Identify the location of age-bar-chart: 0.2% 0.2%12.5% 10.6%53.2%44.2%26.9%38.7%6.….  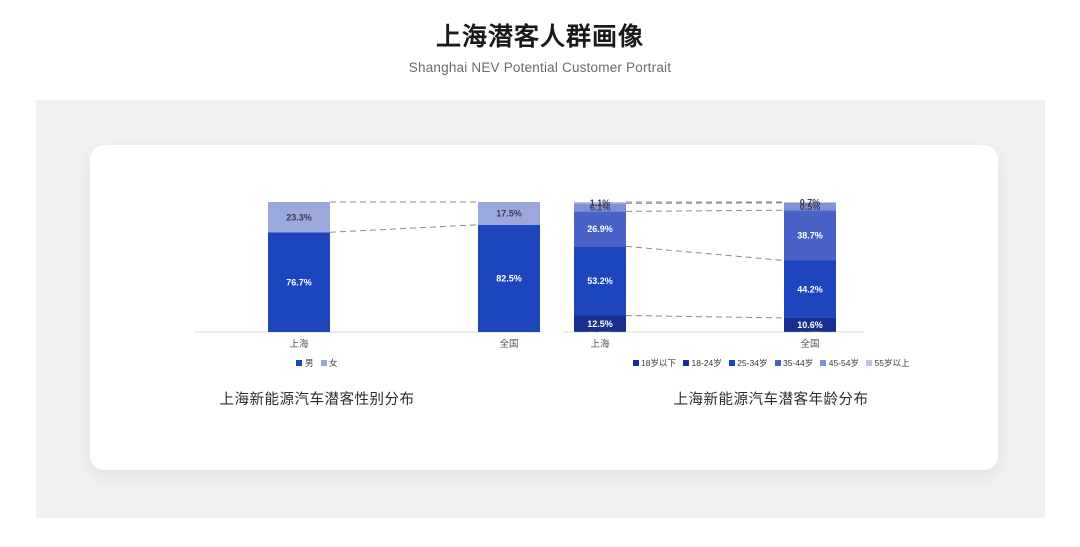
(714, 274).